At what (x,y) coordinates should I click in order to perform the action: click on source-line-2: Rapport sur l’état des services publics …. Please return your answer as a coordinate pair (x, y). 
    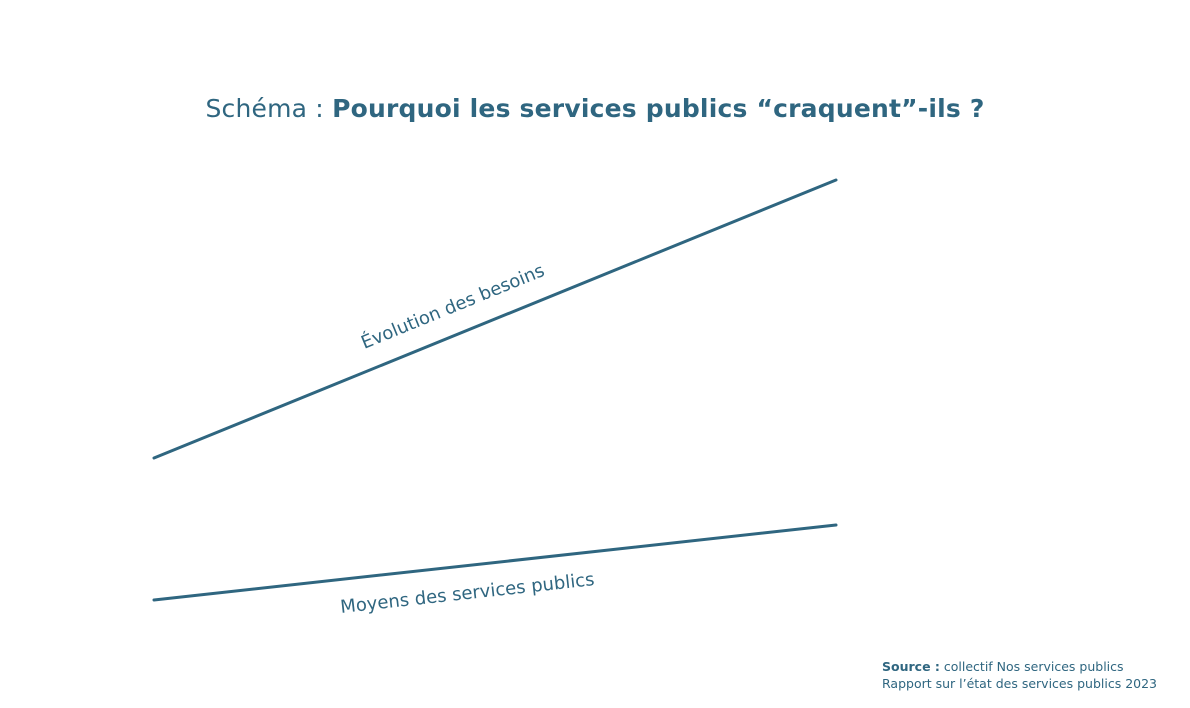
    Looking at the image, I should click on (1019, 683).